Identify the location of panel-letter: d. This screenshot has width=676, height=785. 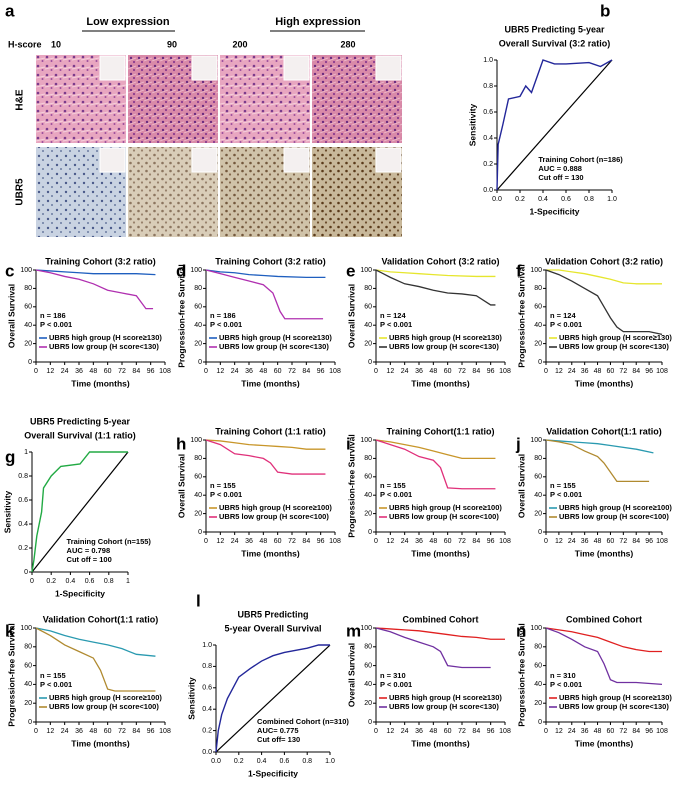
(181, 270).